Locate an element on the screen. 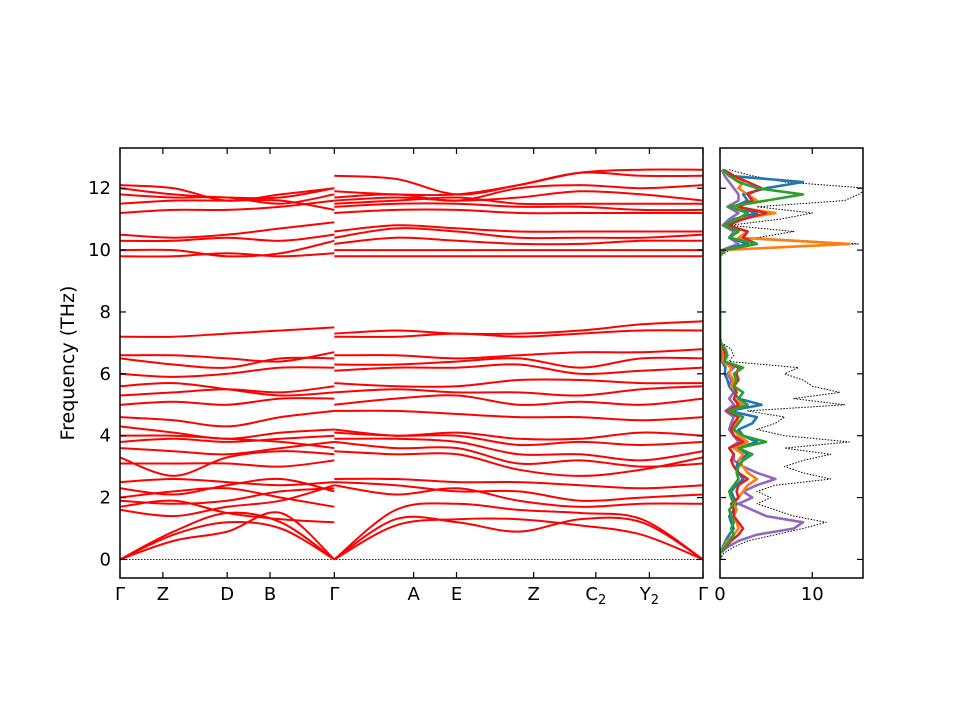 This screenshot has width=960, height=720. y-tick-label: 0 is located at coordinates (105, 559).